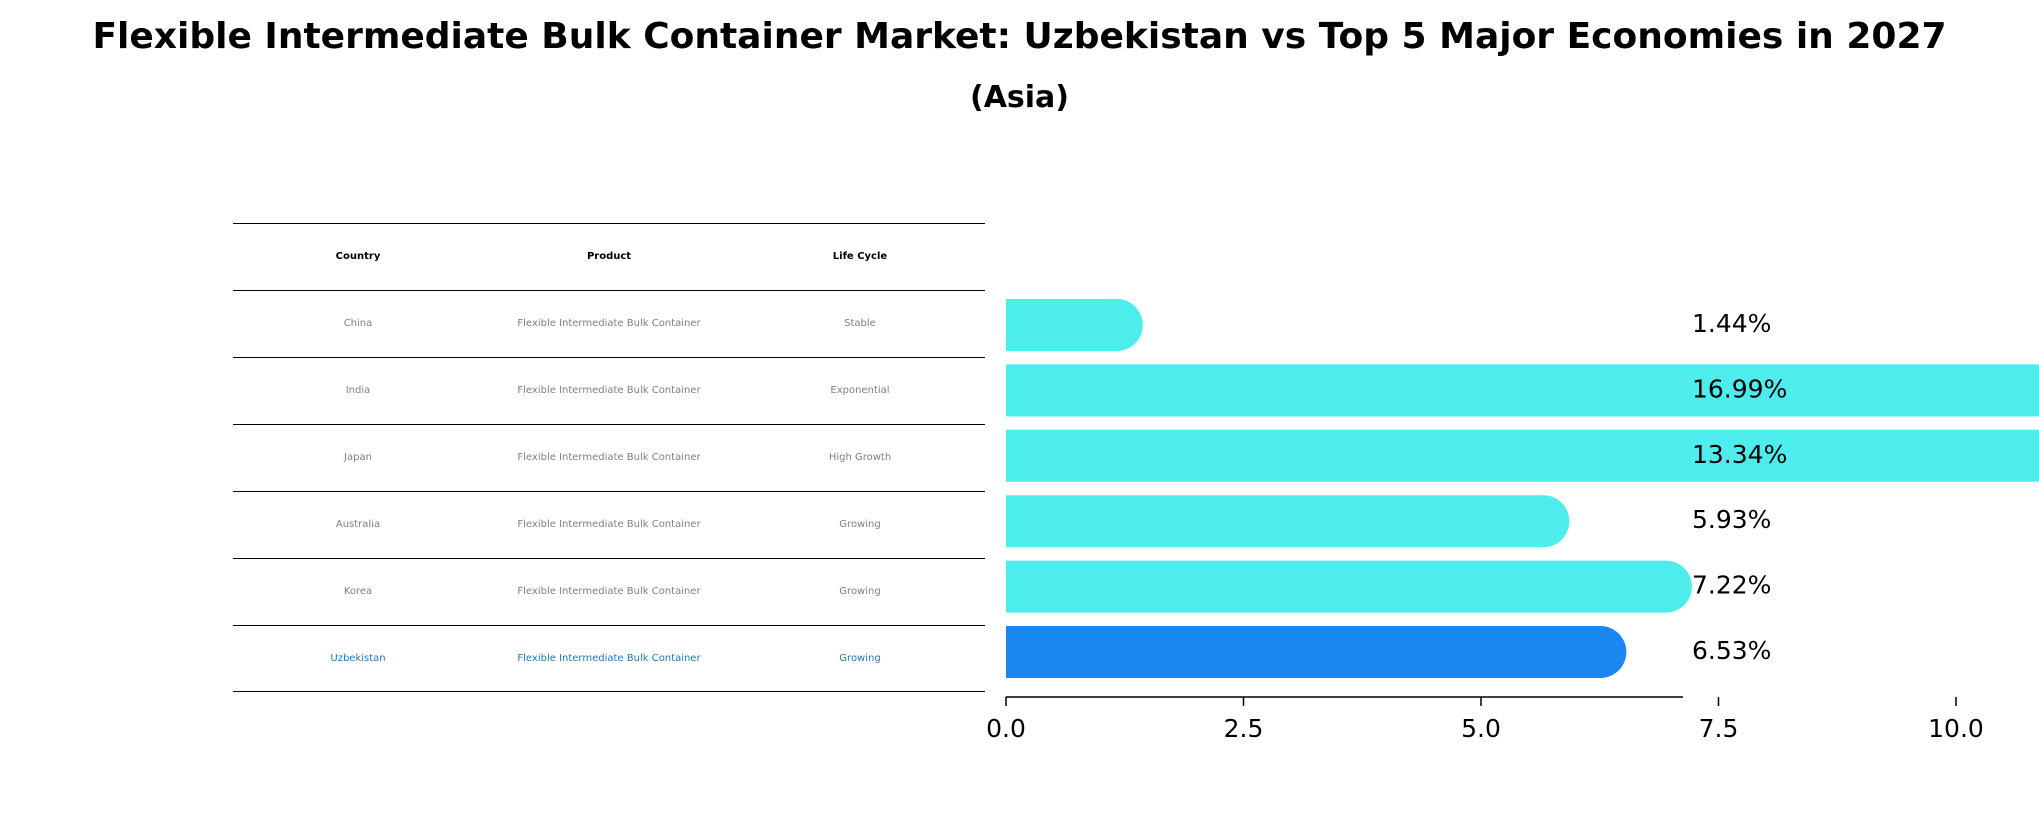  What do you see at coordinates (860, 457) in the screenshot?
I see `cell-life-cycle: High Growth` at bounding box center [860, 457].